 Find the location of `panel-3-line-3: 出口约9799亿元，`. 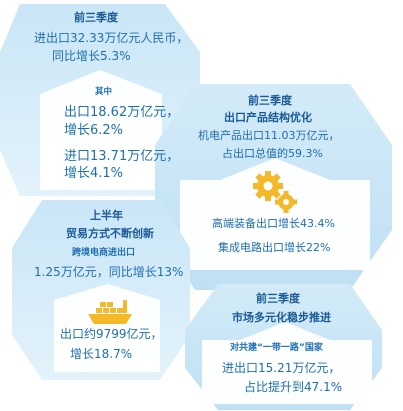

panel-3-line-3: 出口约9799亿元， is located at coordinates (111, 334).